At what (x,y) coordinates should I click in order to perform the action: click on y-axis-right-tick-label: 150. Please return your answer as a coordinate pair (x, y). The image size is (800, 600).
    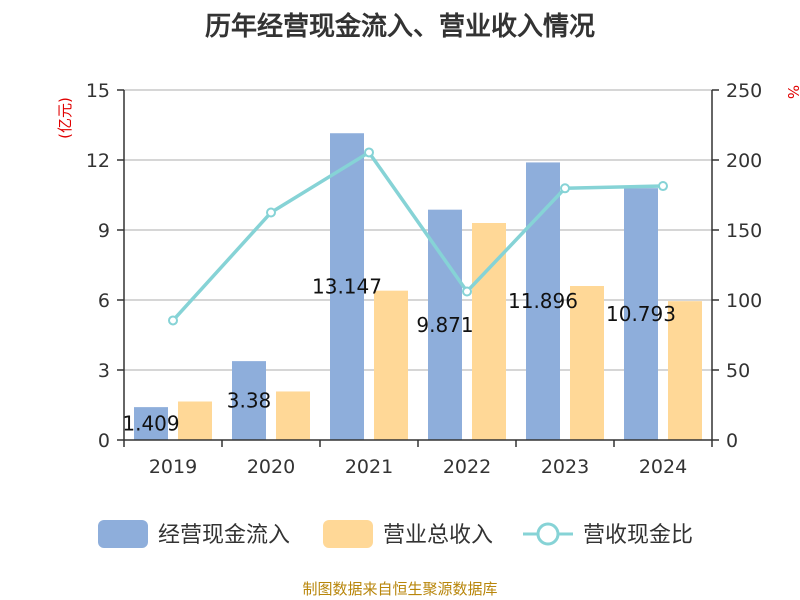
    Looking at the image, I should click on (744, 231).